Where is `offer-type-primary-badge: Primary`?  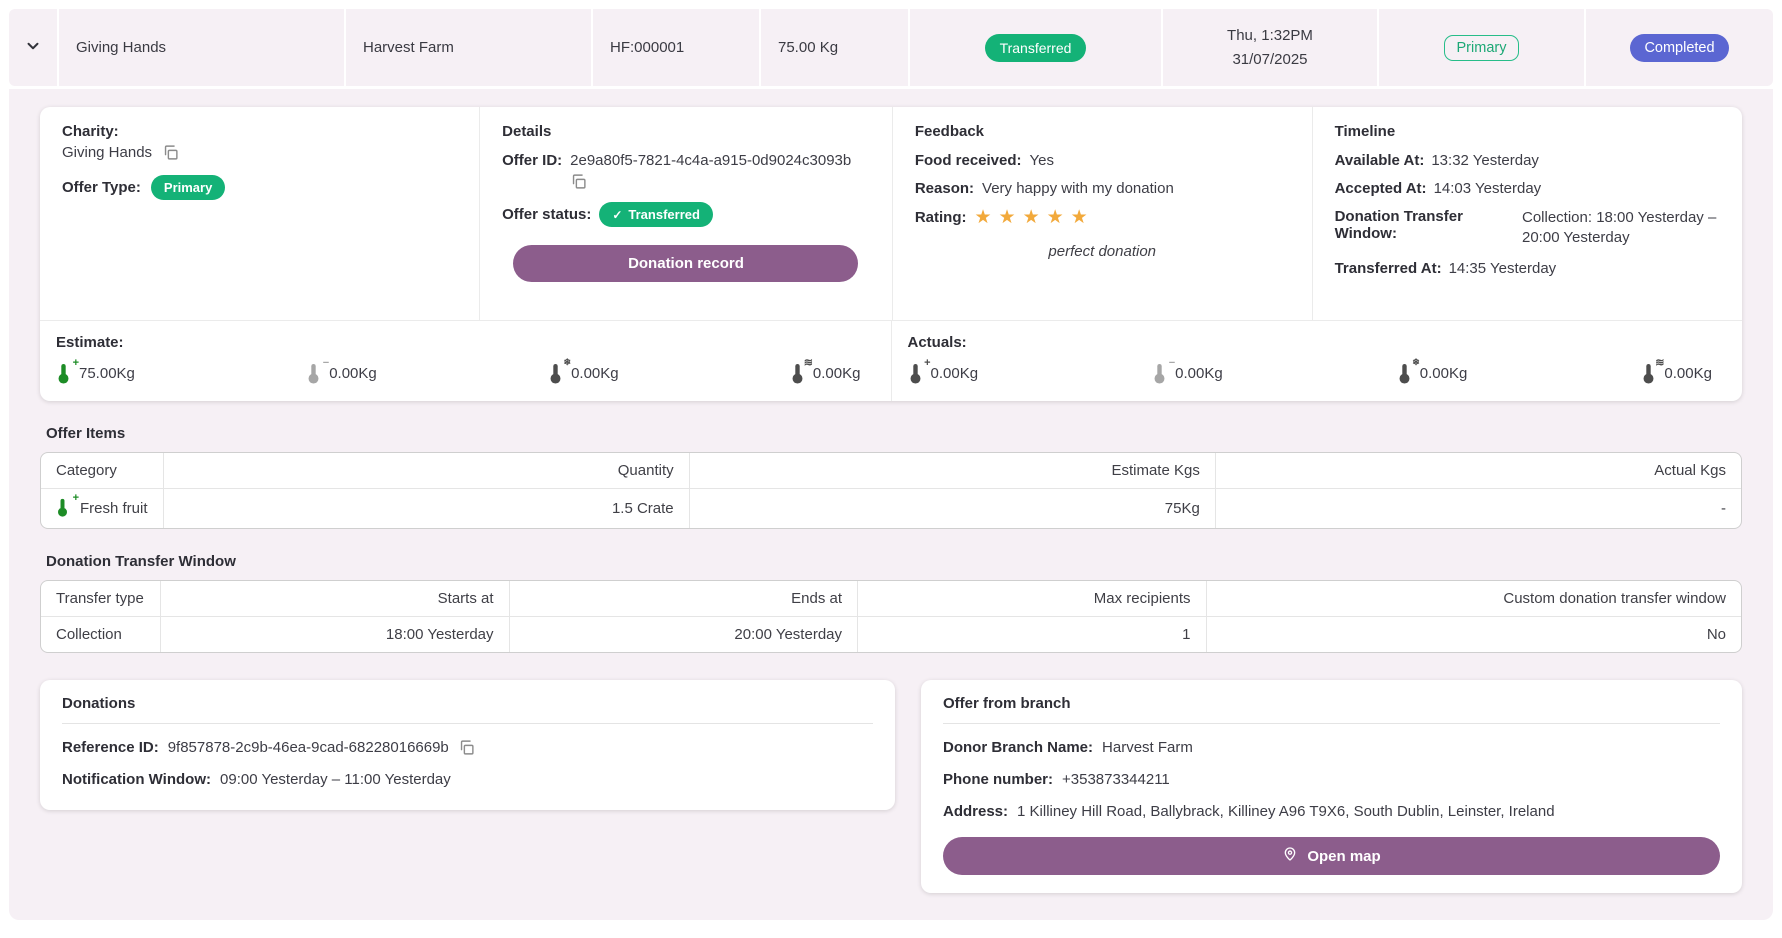
offer-type-primary-badge: Primary is located at coordinates (188, 187).